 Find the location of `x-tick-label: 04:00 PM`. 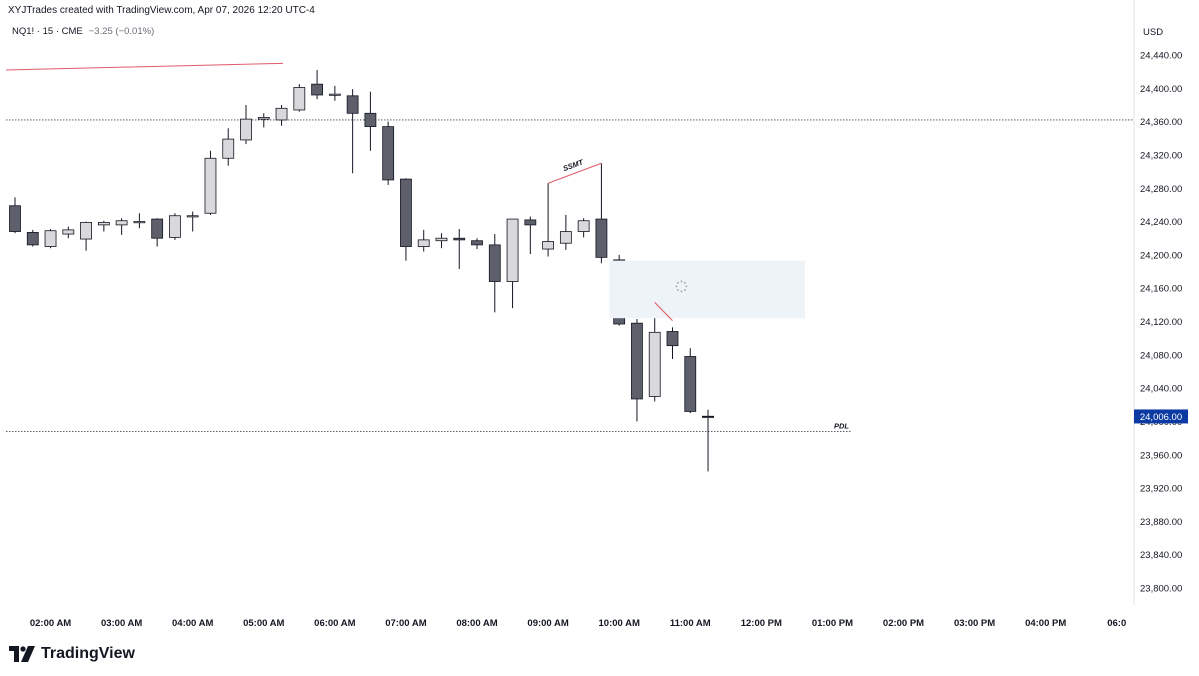

x-tick-label: 04:00 PM is located at coordinates (1045, 623).